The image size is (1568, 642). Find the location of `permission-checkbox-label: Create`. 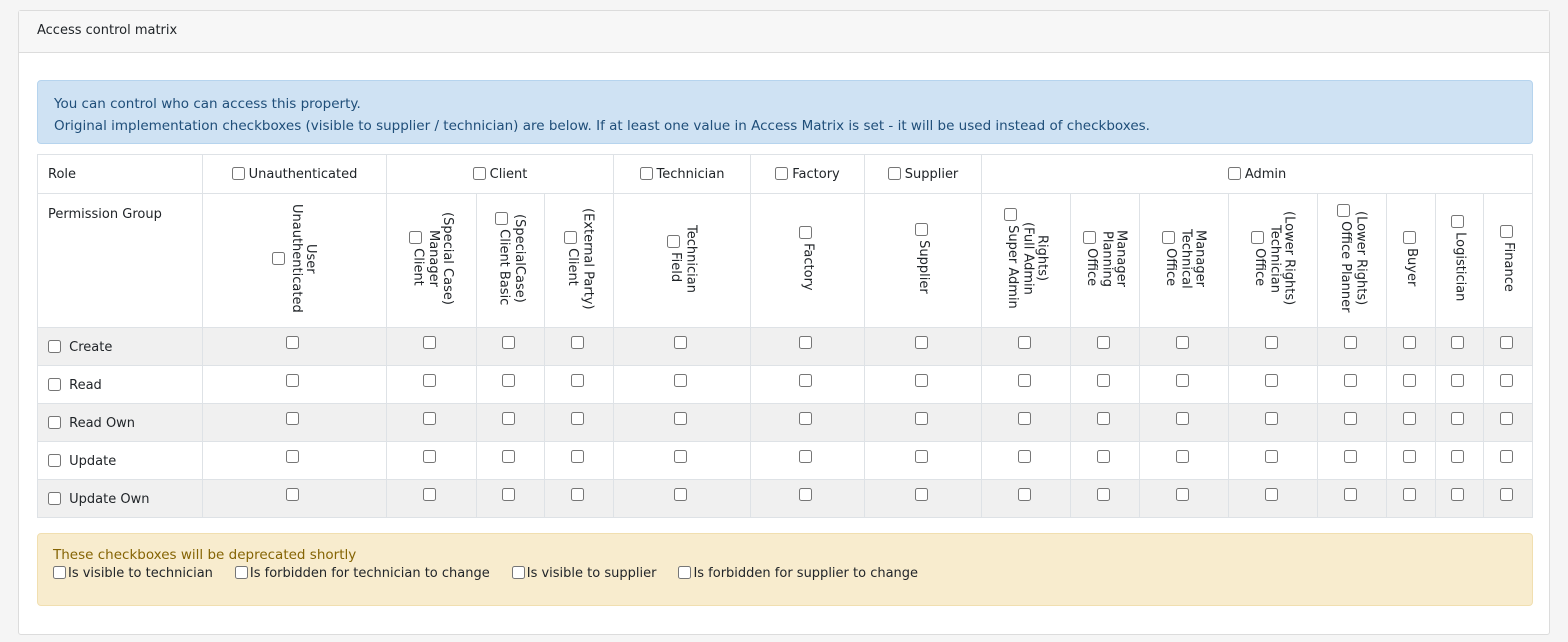

permission-checkbox-label: Create is located at coordinates (80, 347).